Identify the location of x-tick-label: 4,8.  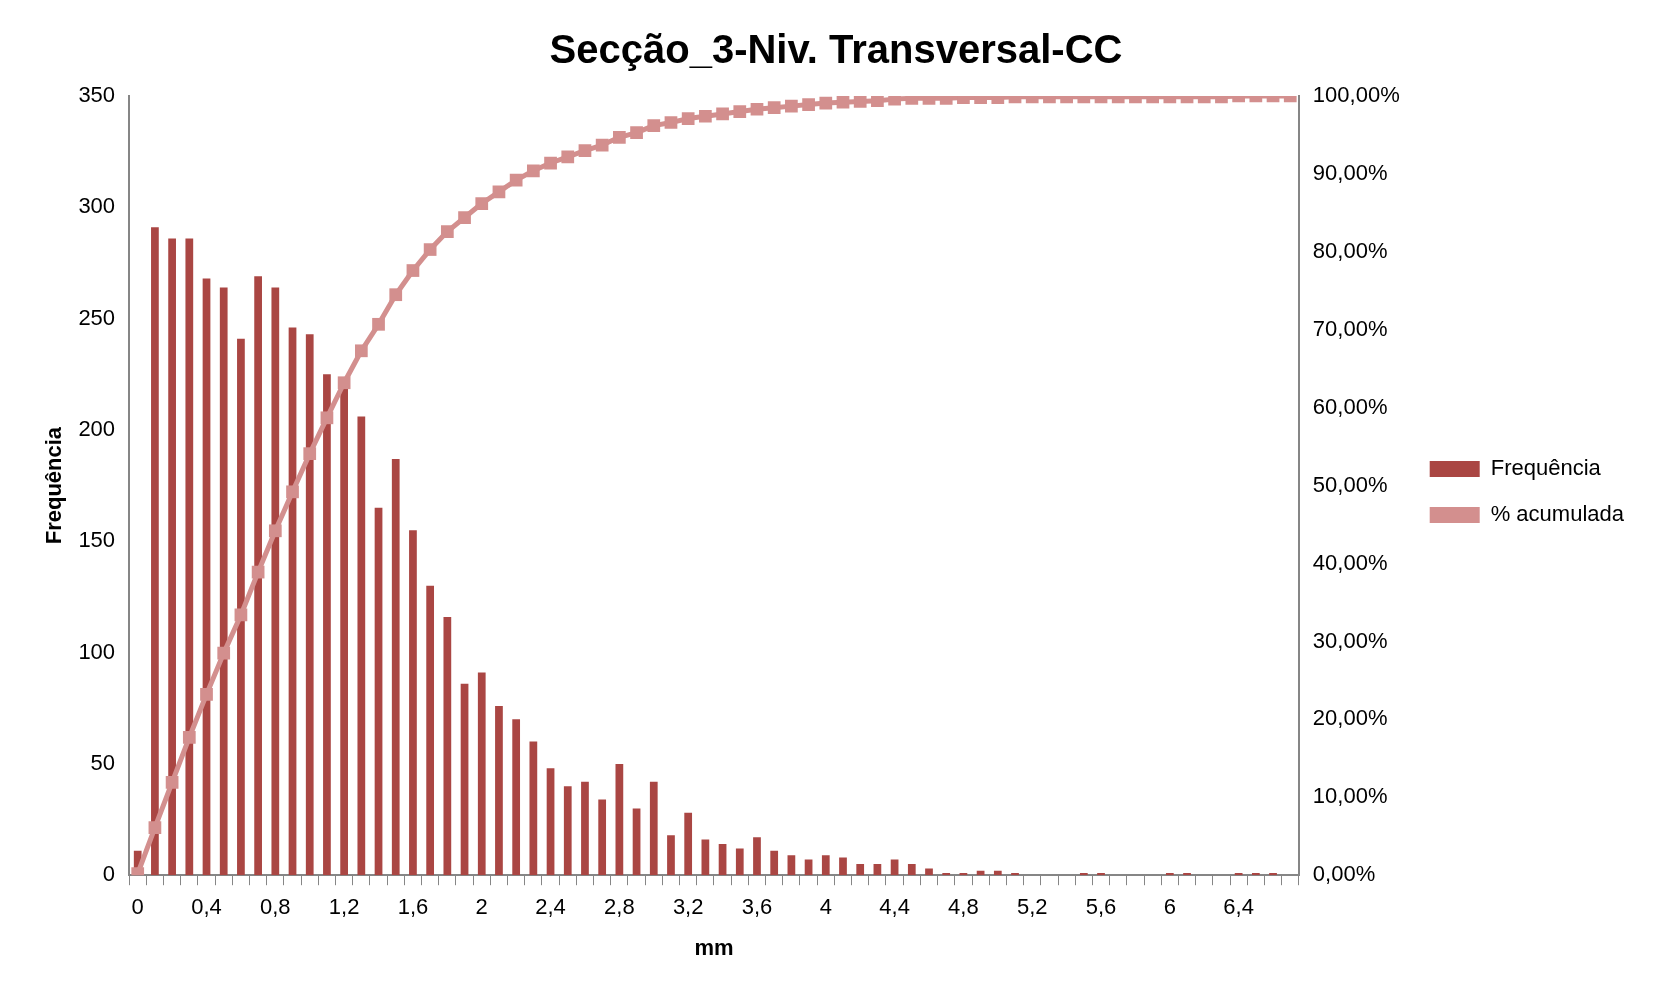
(963, 907).